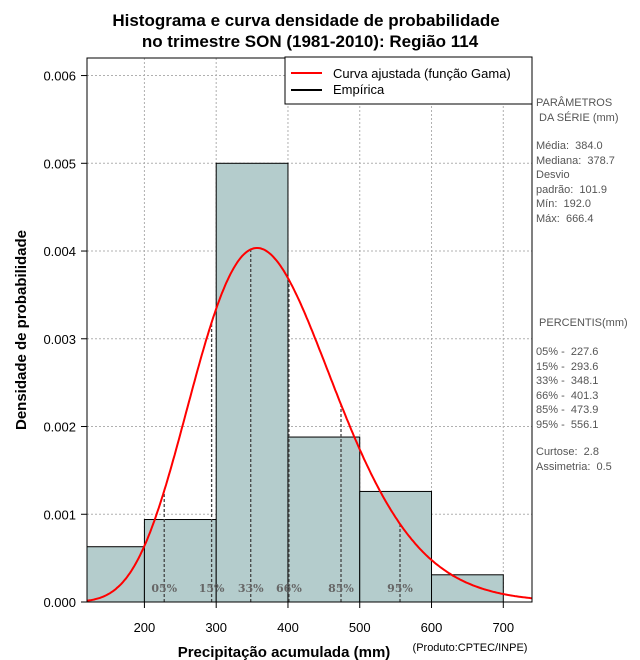 The width and height of the screenshot is (640, 660). What do you see at coordinates (59, 76) in the screenshot?
I see `y-tick-label: 0.006` at bounding box center [59, 76].